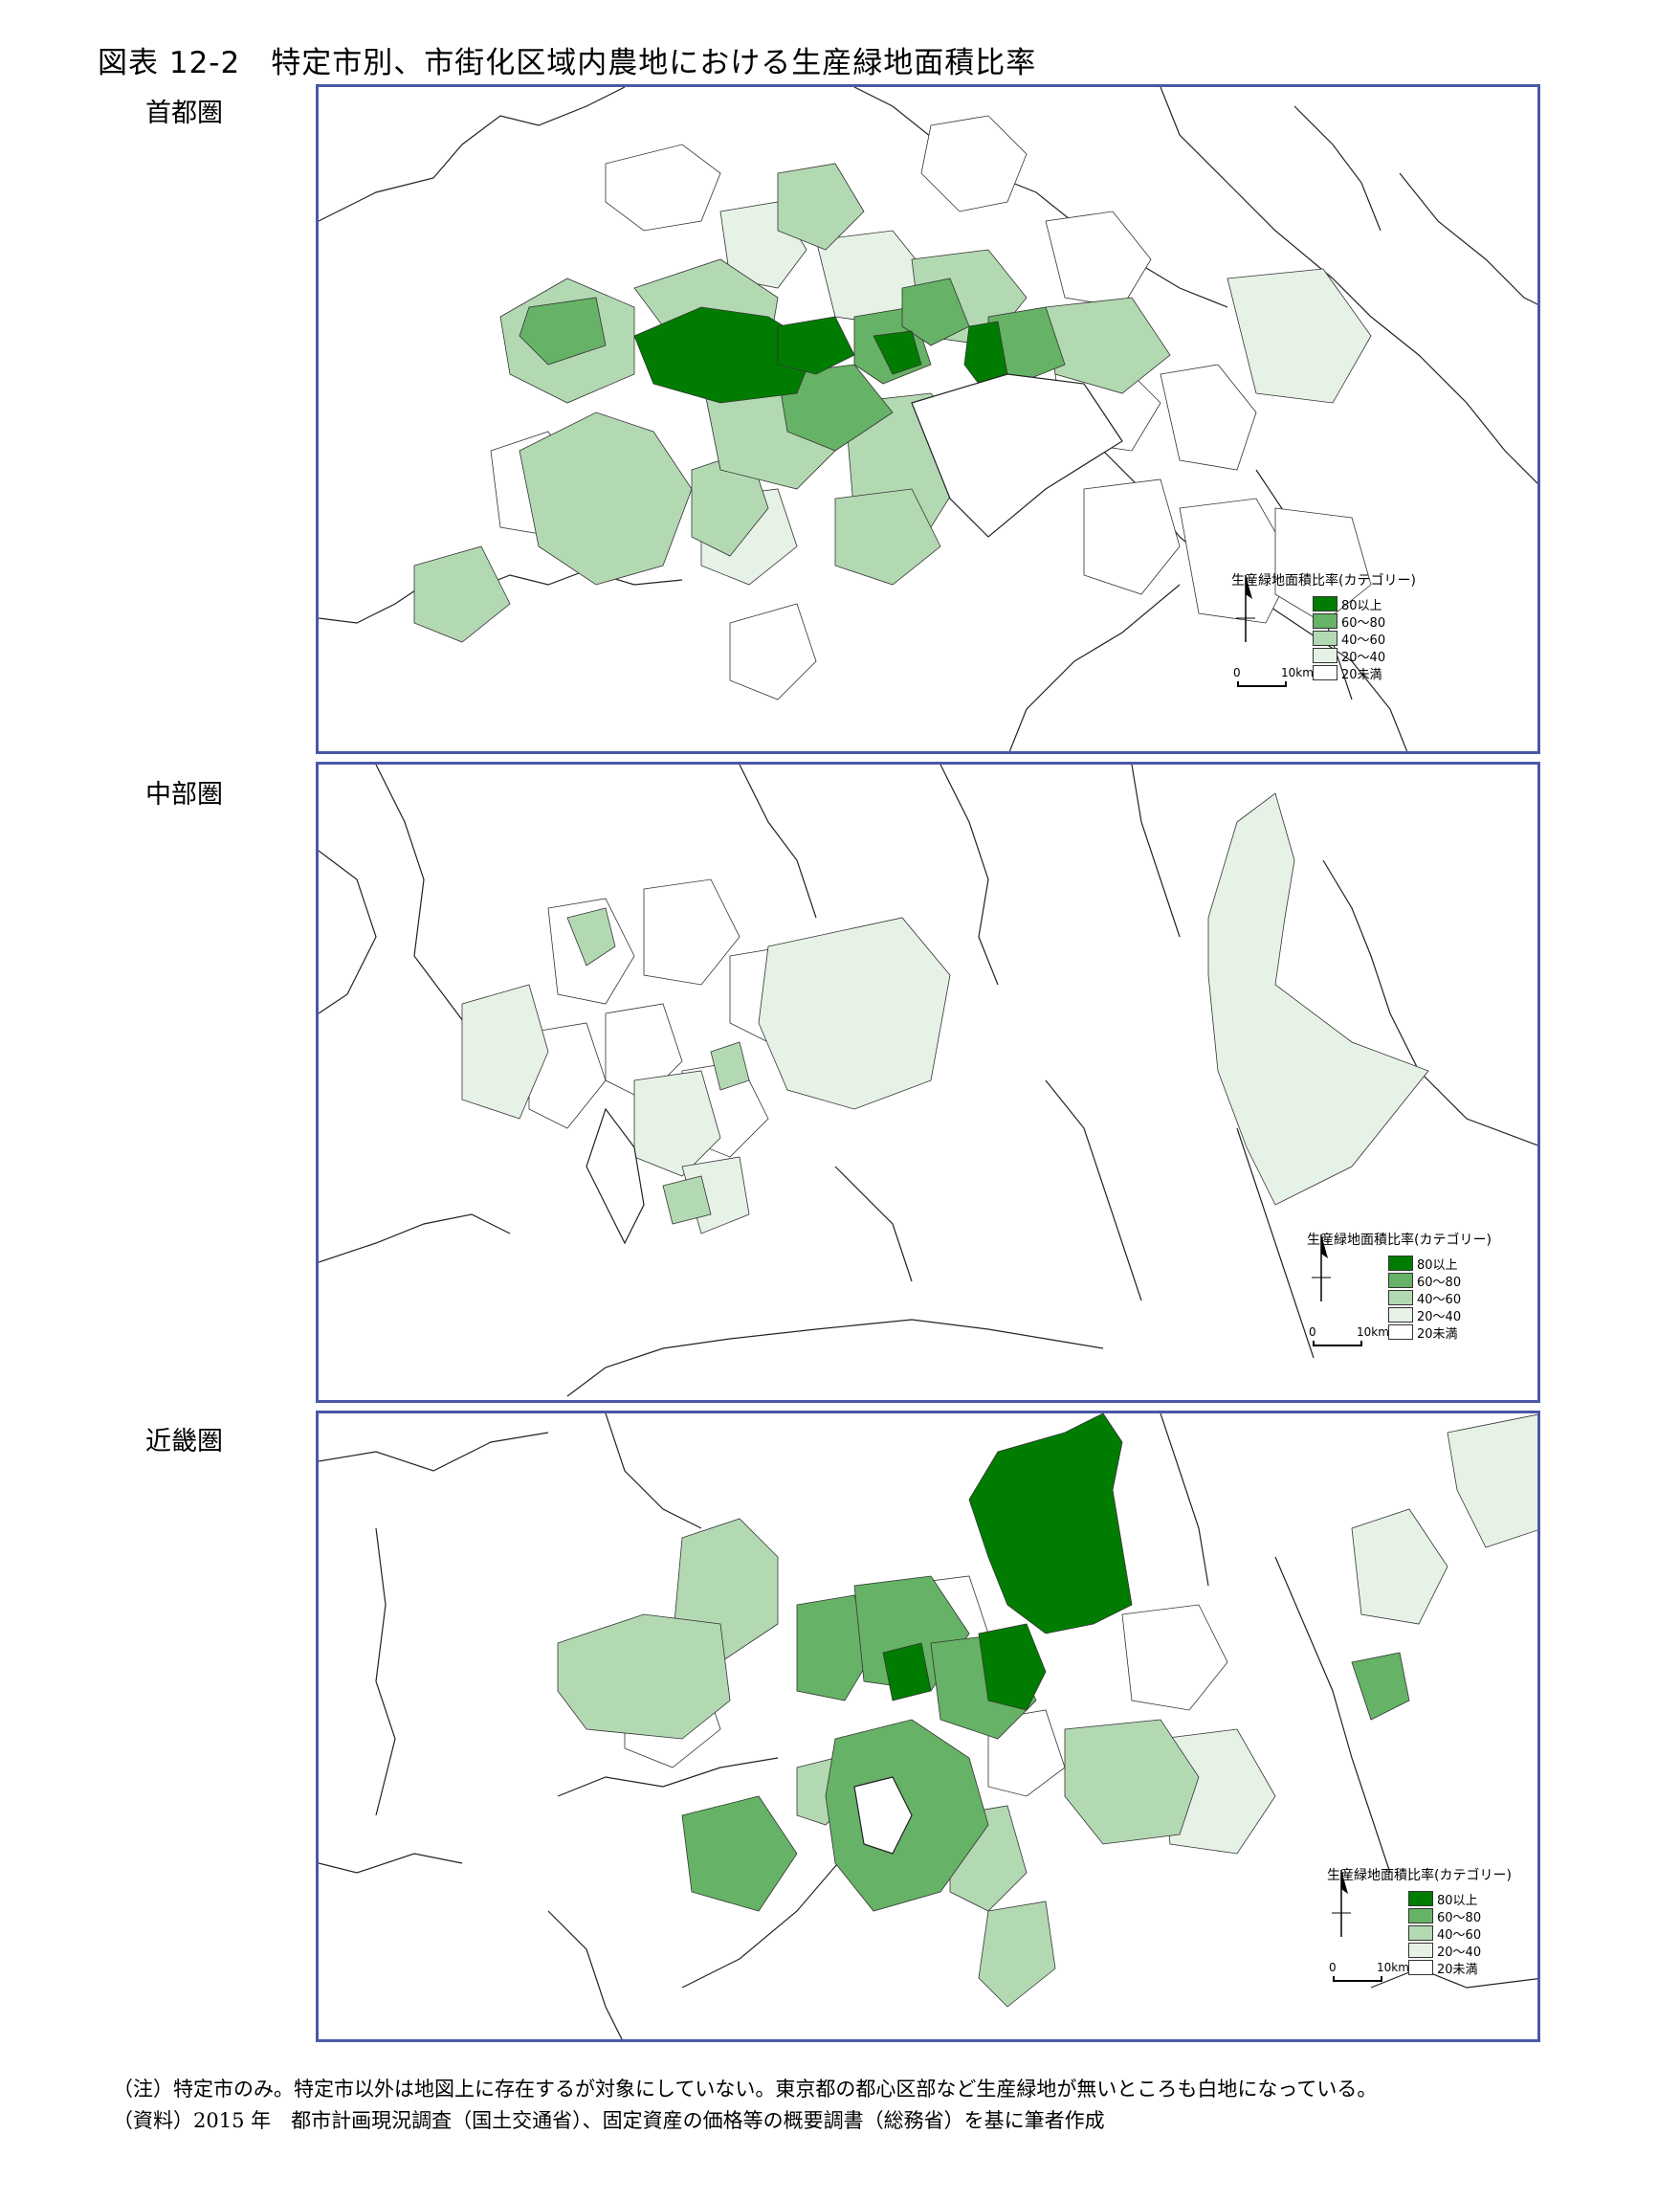 The height and width of the screenshot is (2201, 1680). I want to click on region-label-chubu: 中部圏, so click(184, 795).